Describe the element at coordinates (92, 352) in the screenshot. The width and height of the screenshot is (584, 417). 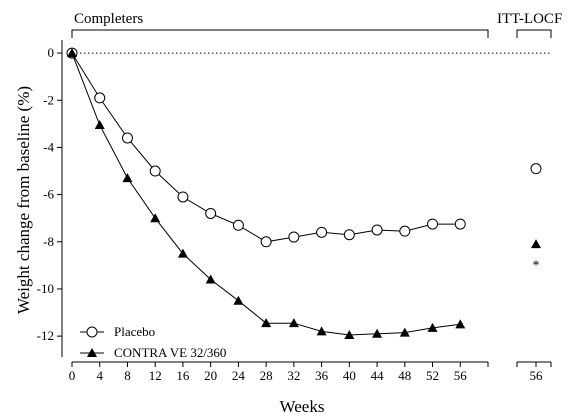
I see `legend-contrave-marker` at that location.